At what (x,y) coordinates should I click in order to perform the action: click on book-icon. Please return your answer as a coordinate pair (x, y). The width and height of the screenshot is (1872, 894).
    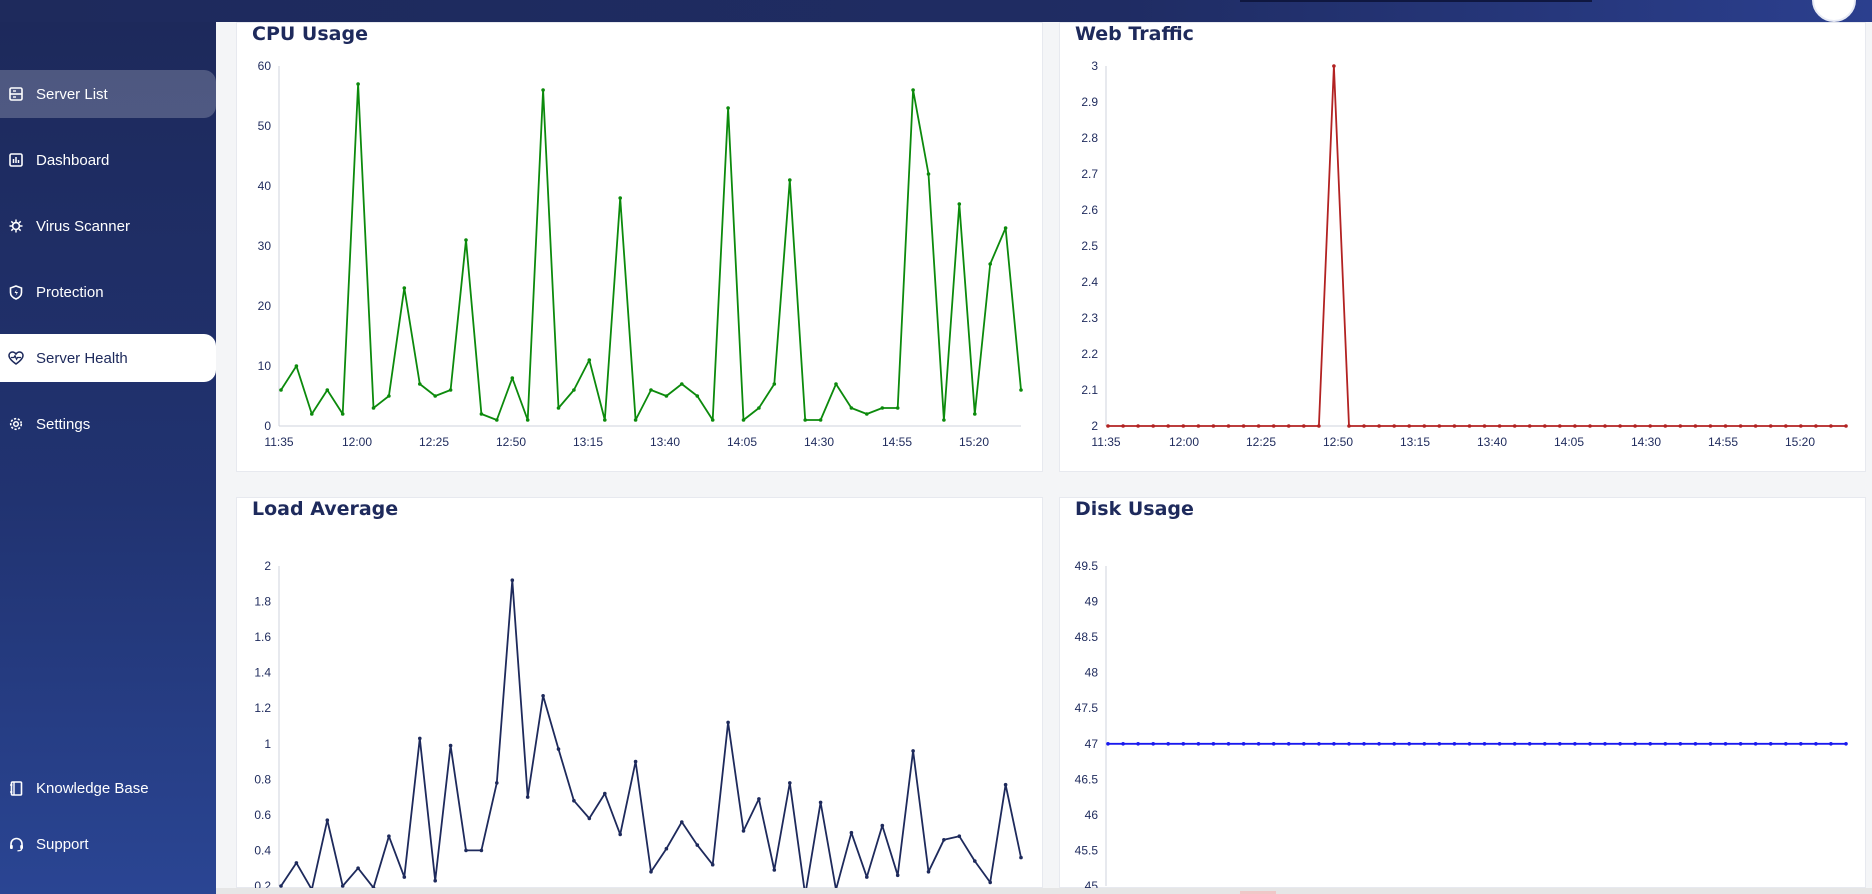
    Looking at the image, I should click on (16, 788).